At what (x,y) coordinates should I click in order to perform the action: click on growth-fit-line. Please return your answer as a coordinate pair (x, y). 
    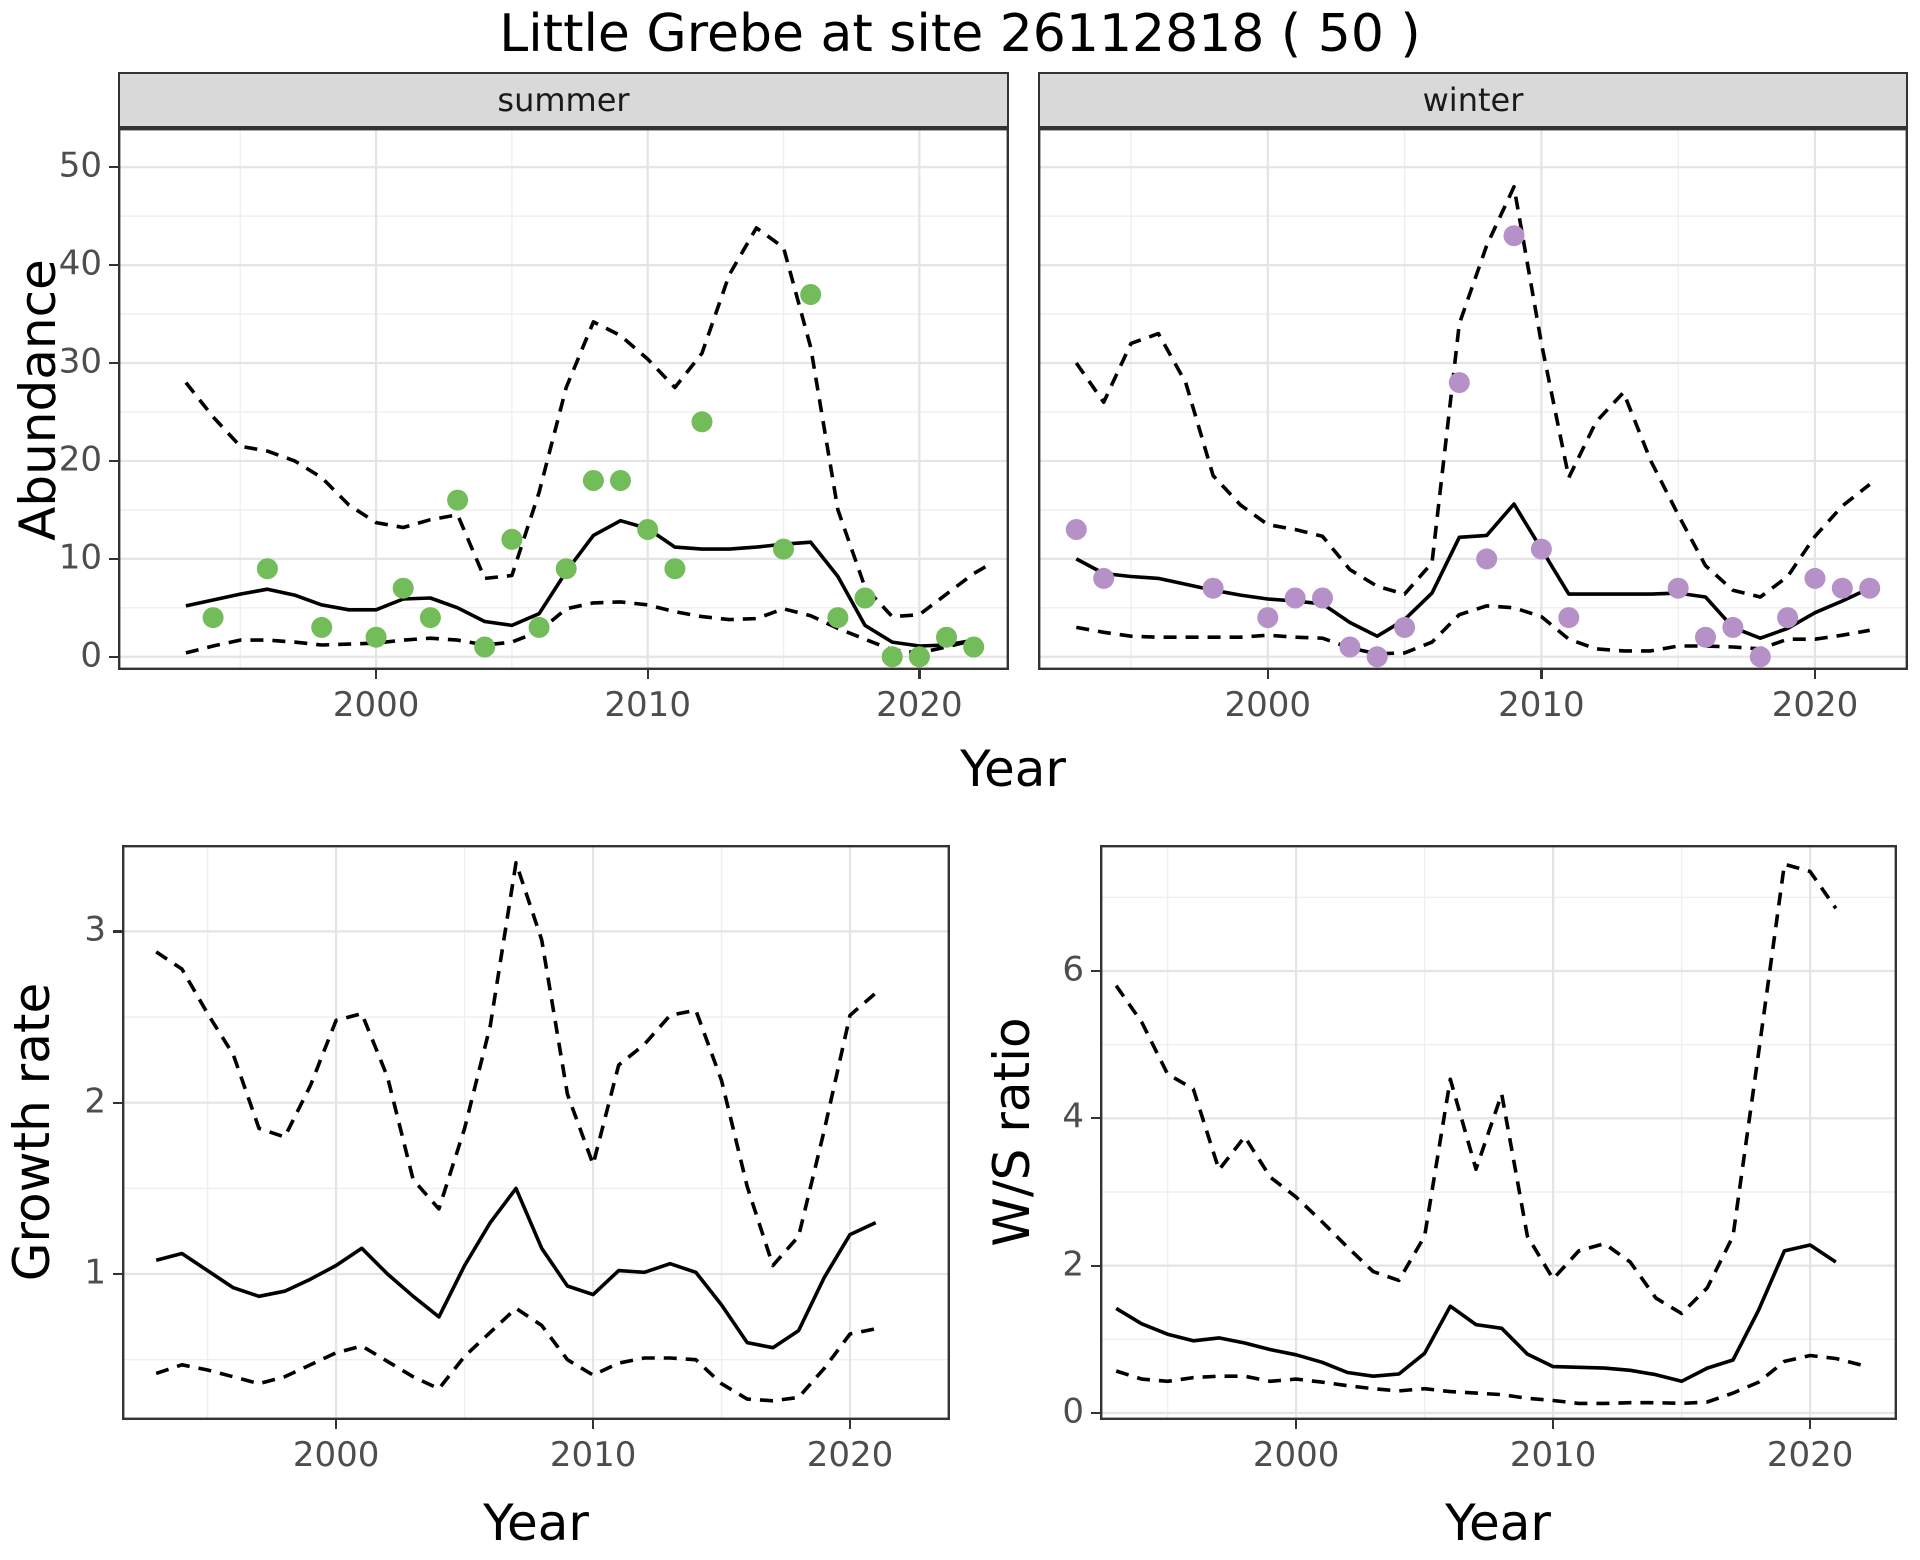
    Looking at the image, I should click on (516, 1268).